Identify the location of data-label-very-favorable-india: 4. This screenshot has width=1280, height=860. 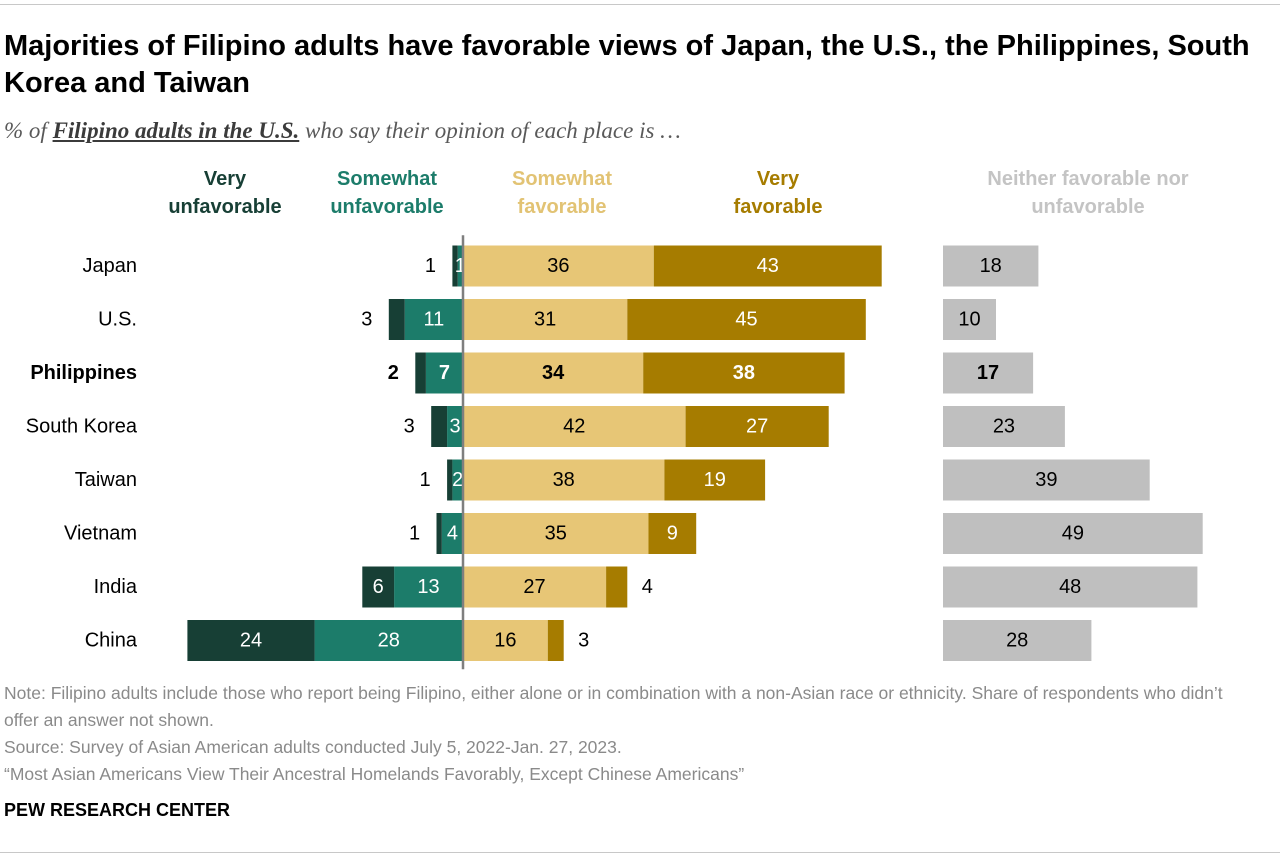
(647, 587).